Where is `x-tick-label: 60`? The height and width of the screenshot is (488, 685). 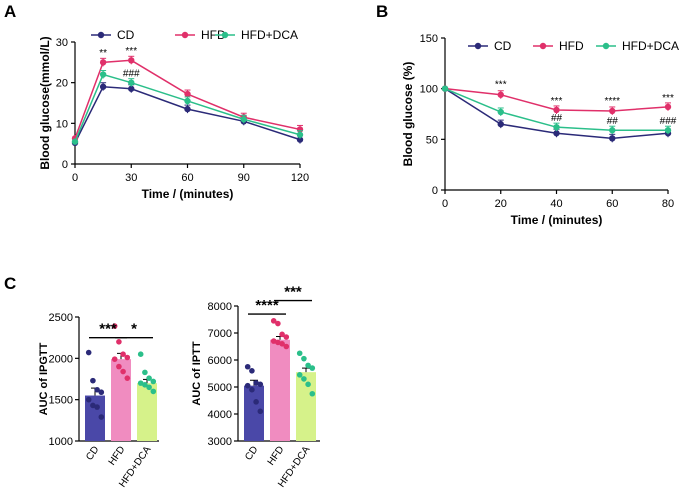
x-tick-label: 60 is located at coordinates (612, 204).